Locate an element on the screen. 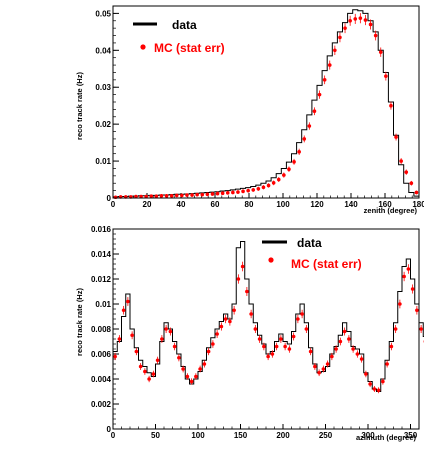  zenith-y-tick-label: 0.03 is located at coordinates (103, 87).